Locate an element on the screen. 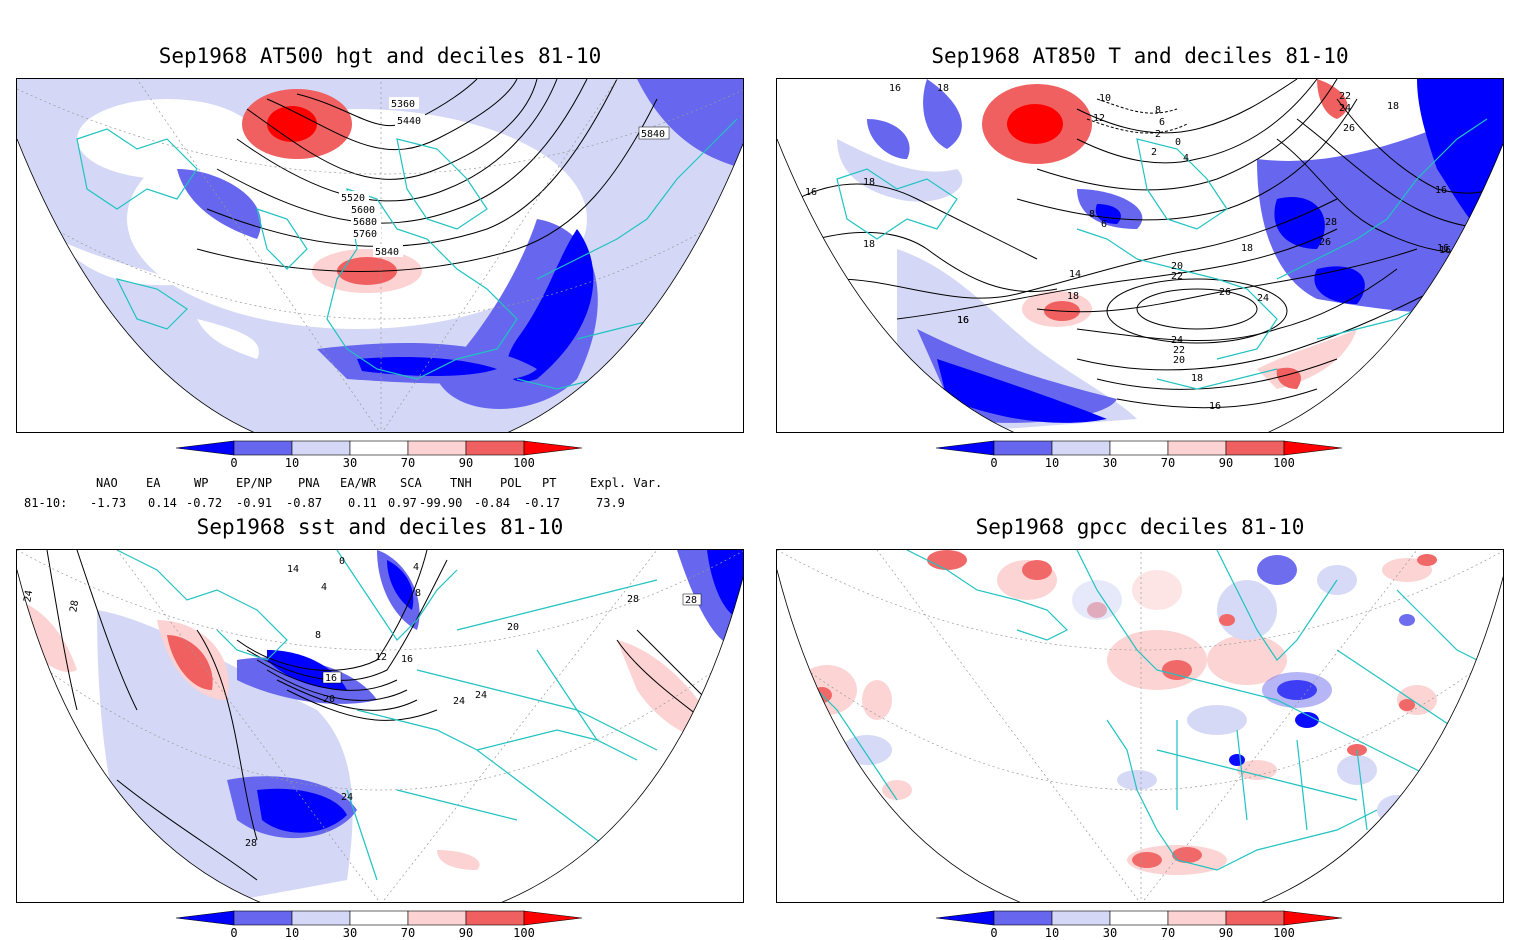 The width and height of the screenshot is (1520, 940). panel2-title: Sep1968 AT850 T and deciles 81-10 is located at coordinates (1140, 56).